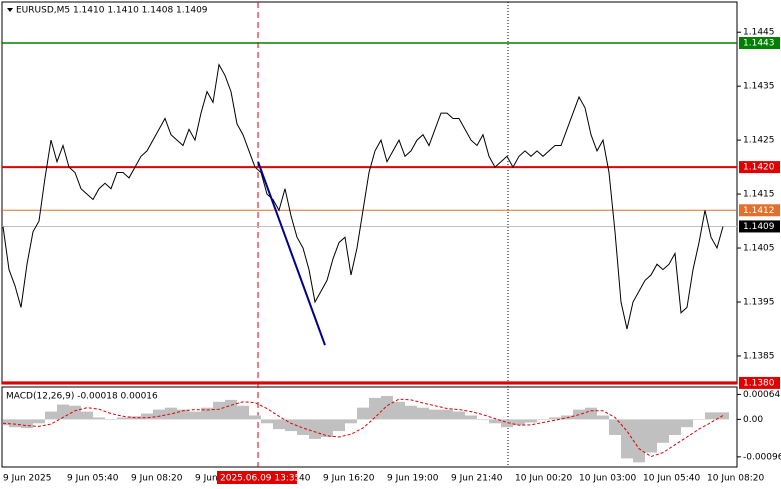  What do you see at coordinates (762, 457) in the screenshot?
I see `y-tick-label: -0.00096` at bounding box center [762, 457].